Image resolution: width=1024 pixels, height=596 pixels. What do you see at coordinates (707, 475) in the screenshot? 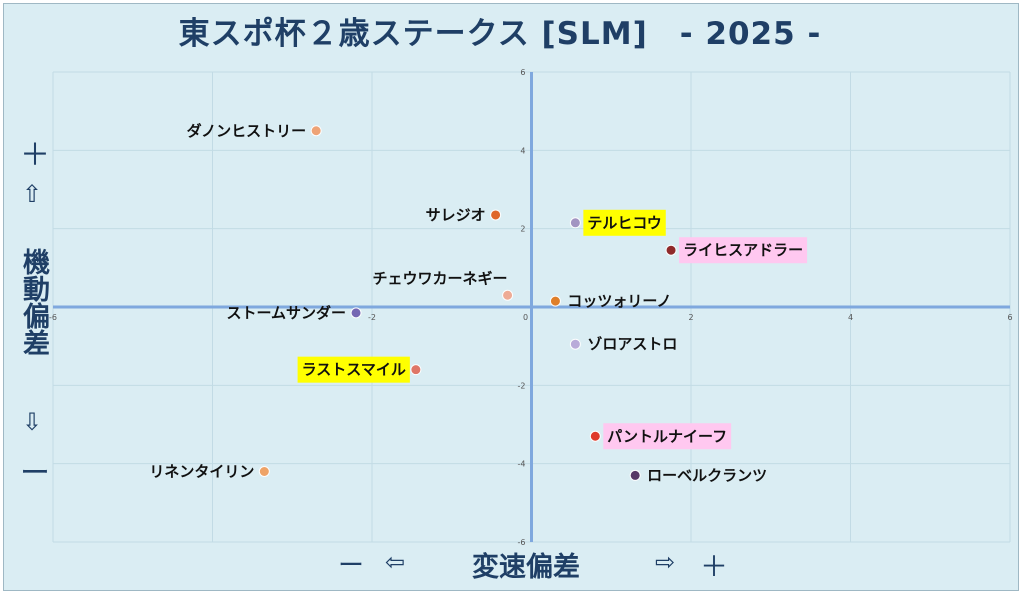
I see `point-label: ローベルクランツ` at bounding box center [707, 475].